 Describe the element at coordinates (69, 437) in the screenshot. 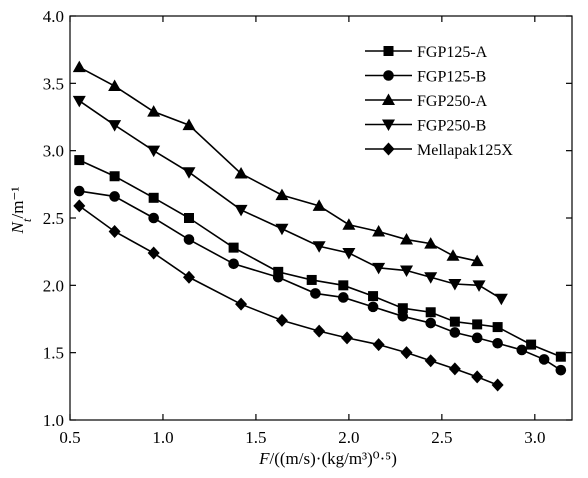

I see `x-tick-label: 0.5` at that location.